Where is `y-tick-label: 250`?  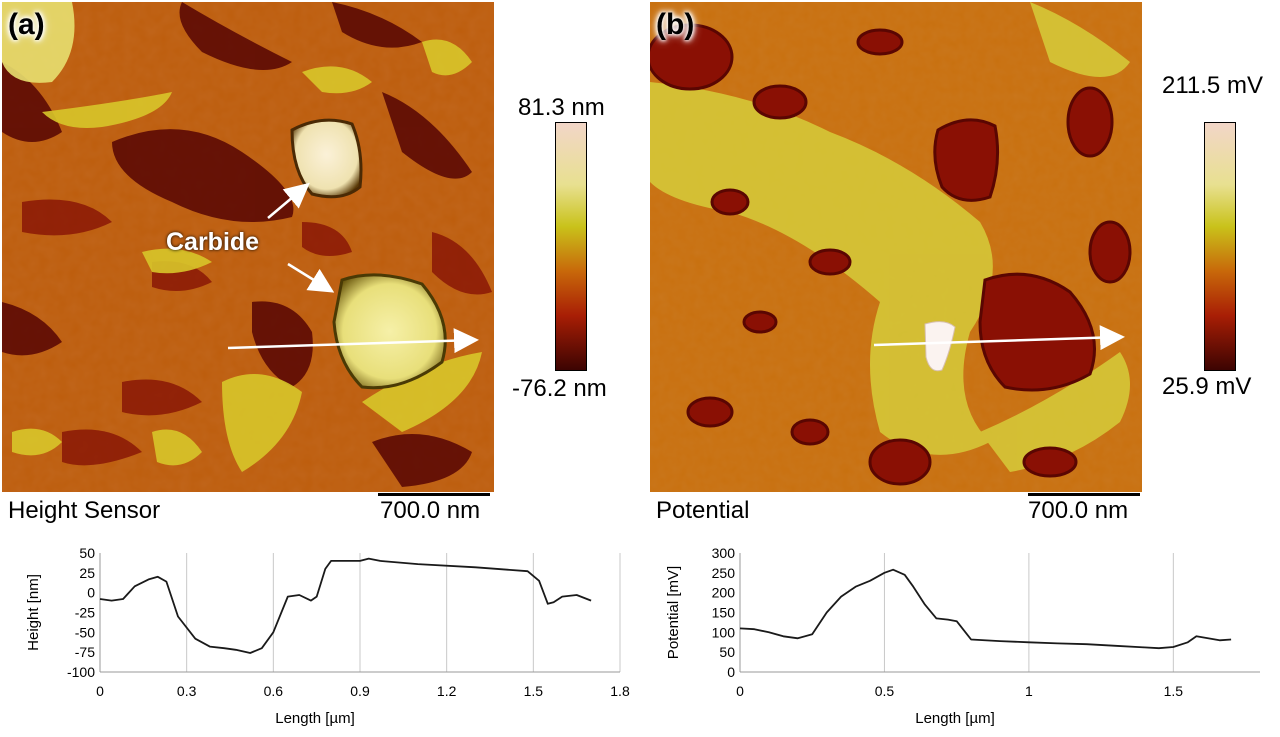 y-tick-label: 250 is located at coordinates (724, 573).